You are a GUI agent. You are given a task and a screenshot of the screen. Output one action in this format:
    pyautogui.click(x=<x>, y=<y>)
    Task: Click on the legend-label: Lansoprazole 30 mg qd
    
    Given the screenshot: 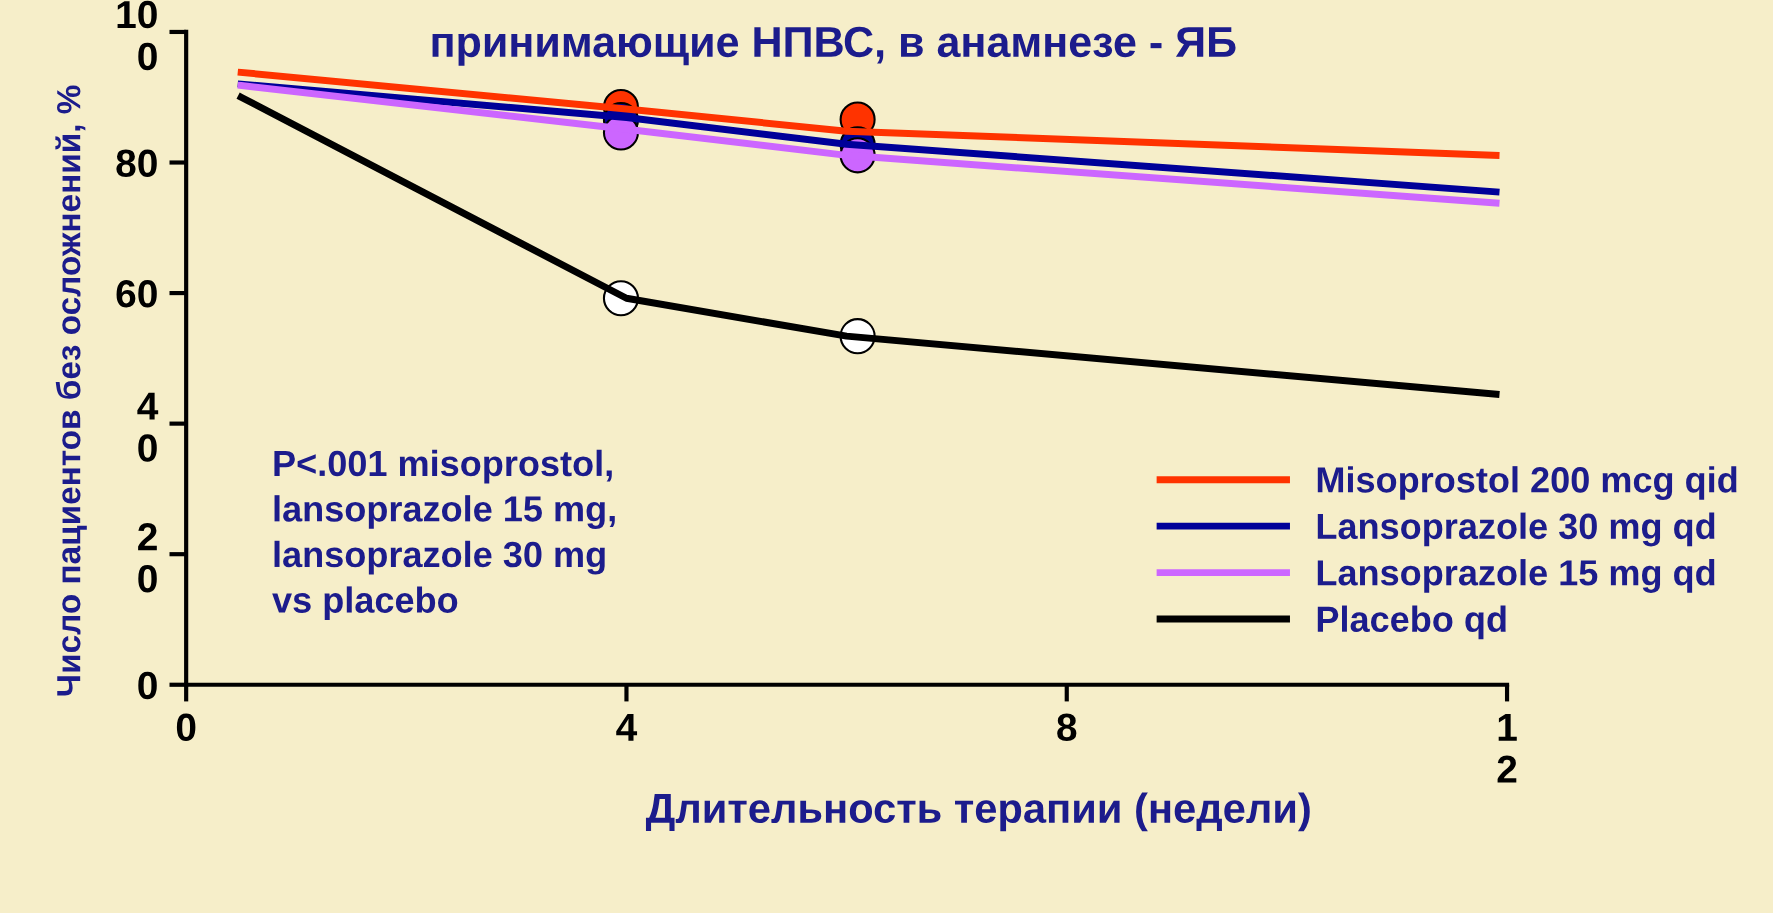 What is the action you would take?
    pyautogui.click(x=1516, y=529)
    